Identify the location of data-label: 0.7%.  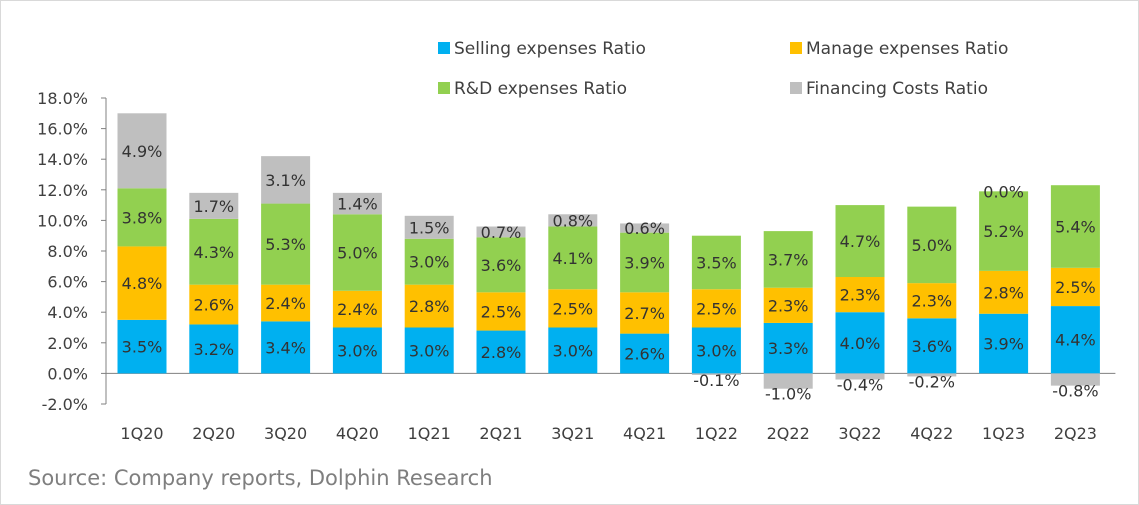
(501, 232).